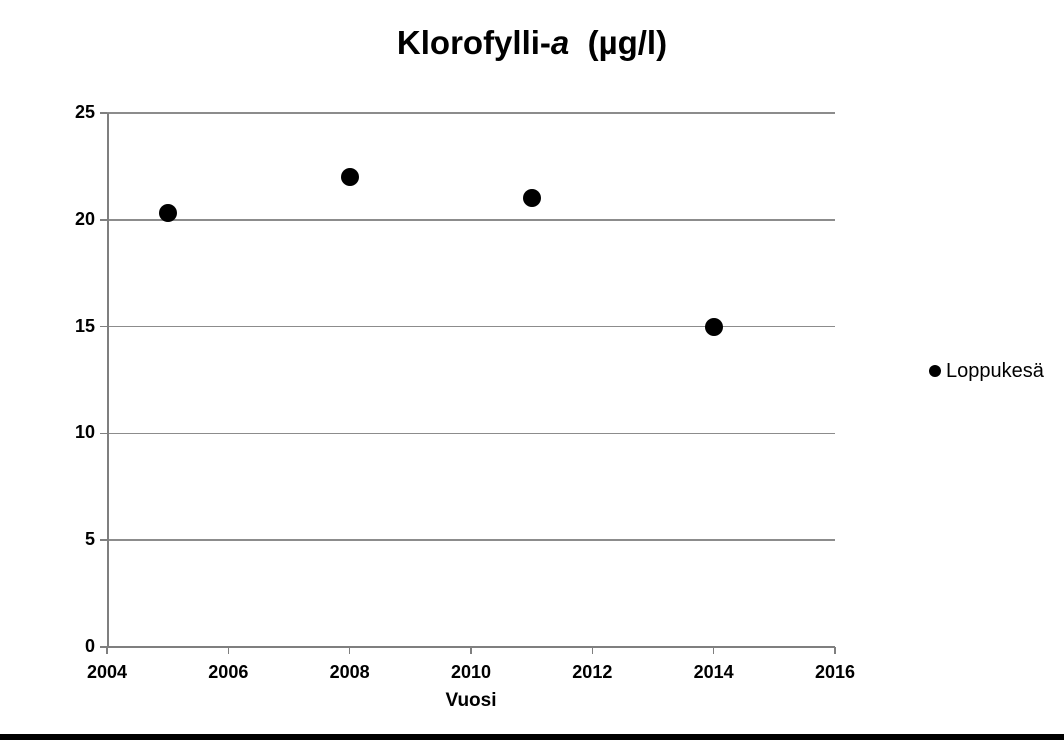 Image resolution: width=1064 pixels, height=740 pixels. What do you see at coordinates (84, 432) in the screenshot?
I see `y-tick-label: 10` at bounding box center [84, 432].